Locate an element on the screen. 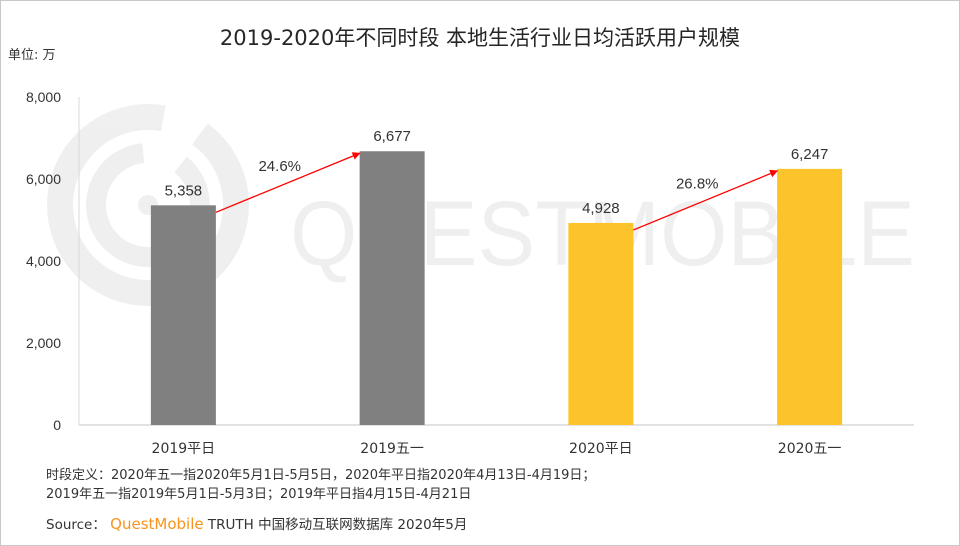 The height and width of the screenshot is (546, 960). y-tick-label: 8,000 is located at coordinates (43, 97).